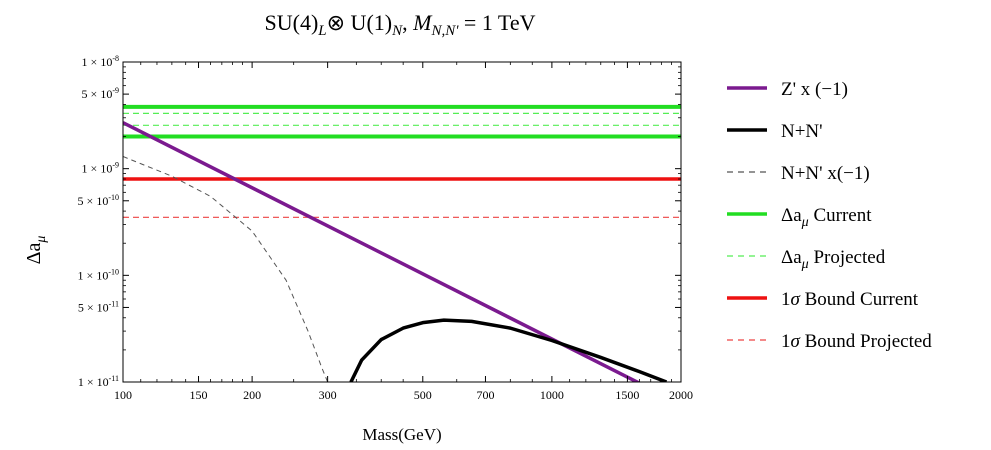 This screenshot has height=450, width=991. I want to click on legend-label: Δaμ Projected, so click(833, 259).